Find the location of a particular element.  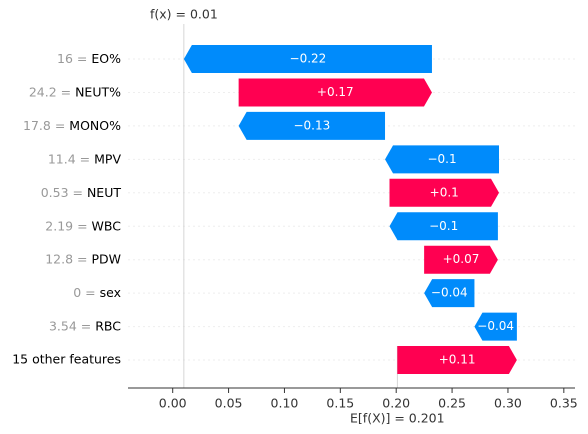

x-tick-label: 0.20 is located at coordinates (396, 403).